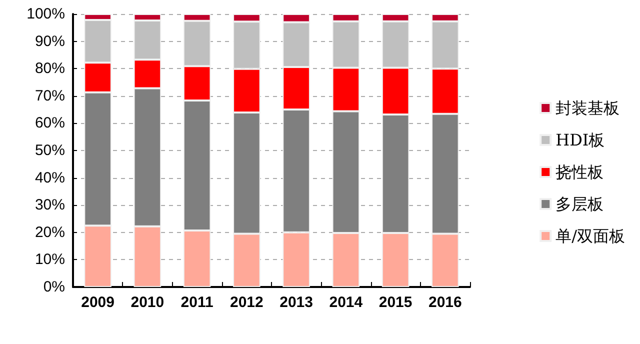  I want to click on legend-label: 多层板, so click(580, 204).